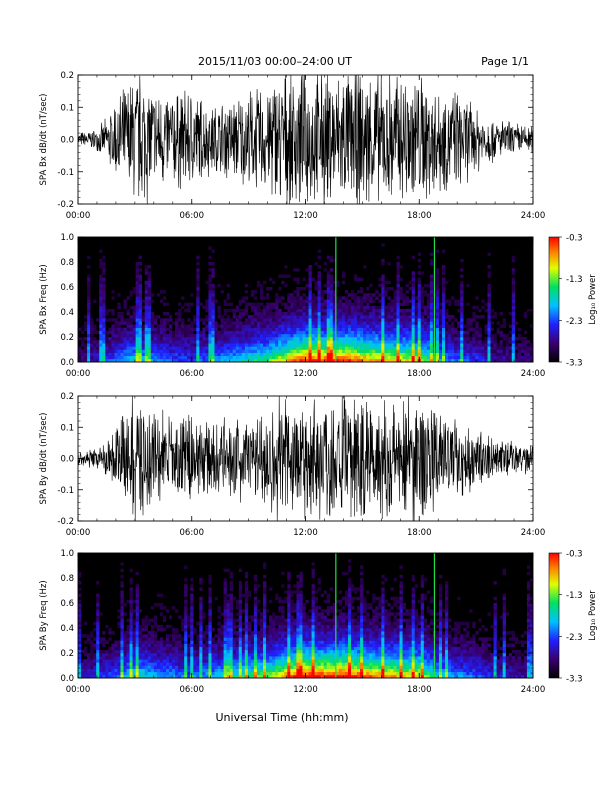  What do you see at coordinates (44, 615) in the screenshot?
I see `y-axis-label: SPA By Freq (Hz)` at bounding box center [44, 615].